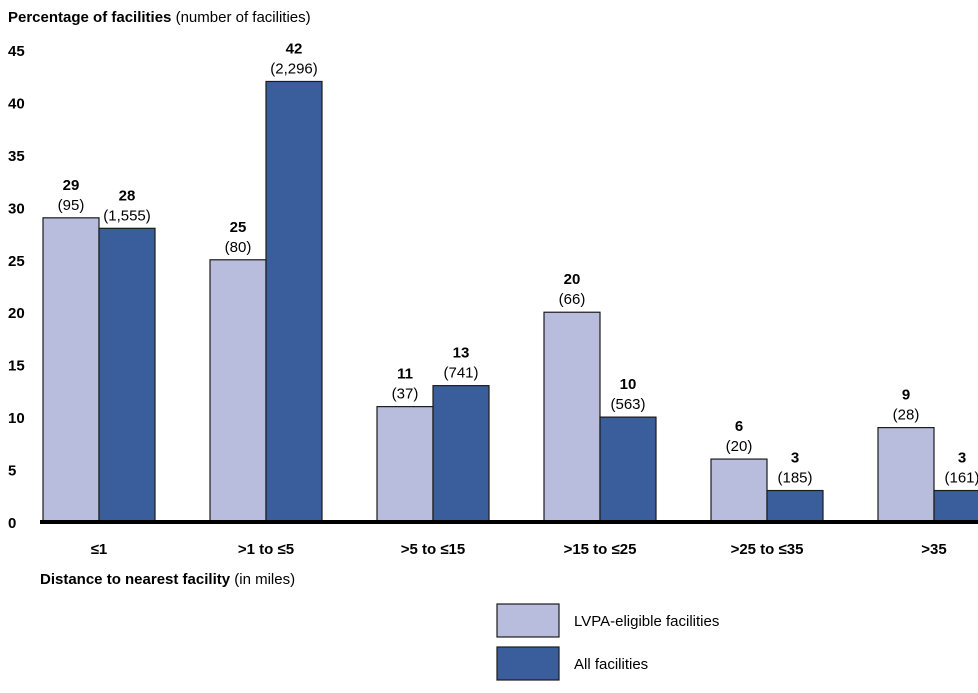  What do you see at coordinates (135, 579) in the screenshot?
I see `x-axis-title-main: Distance to nearest facility` at bounding box center [135, 579].